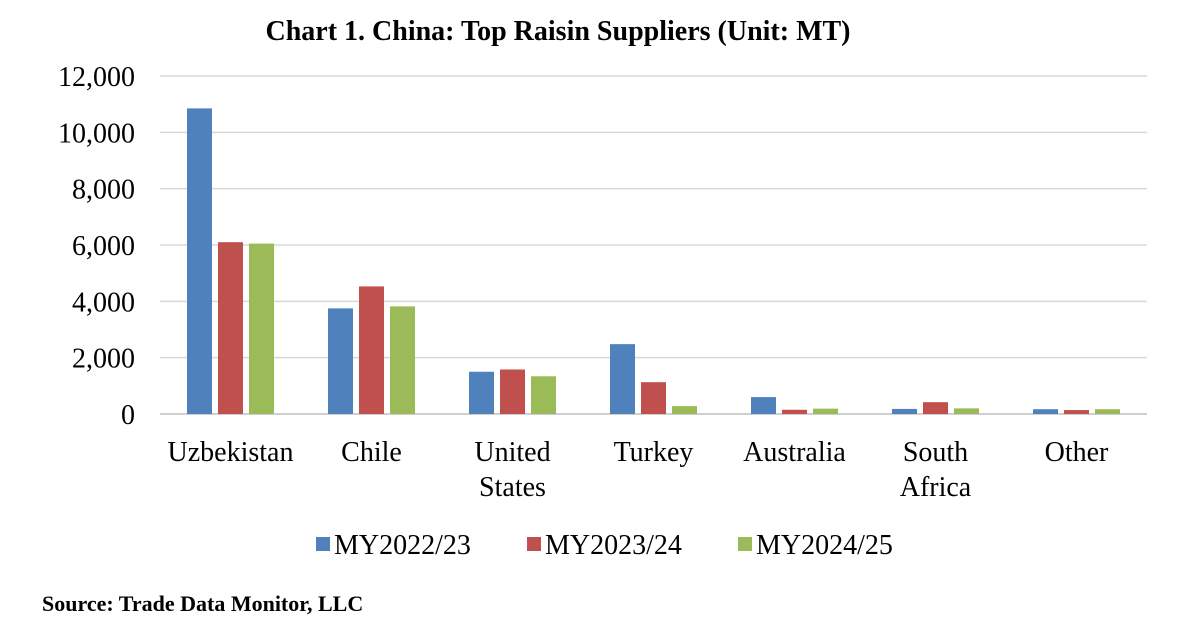 Image resolution: width=1187 pixels, height=629 pixels. Describe the element at coordinates (654, 452) in the screenshot. I see `x-category-label: Turkey` at that location.